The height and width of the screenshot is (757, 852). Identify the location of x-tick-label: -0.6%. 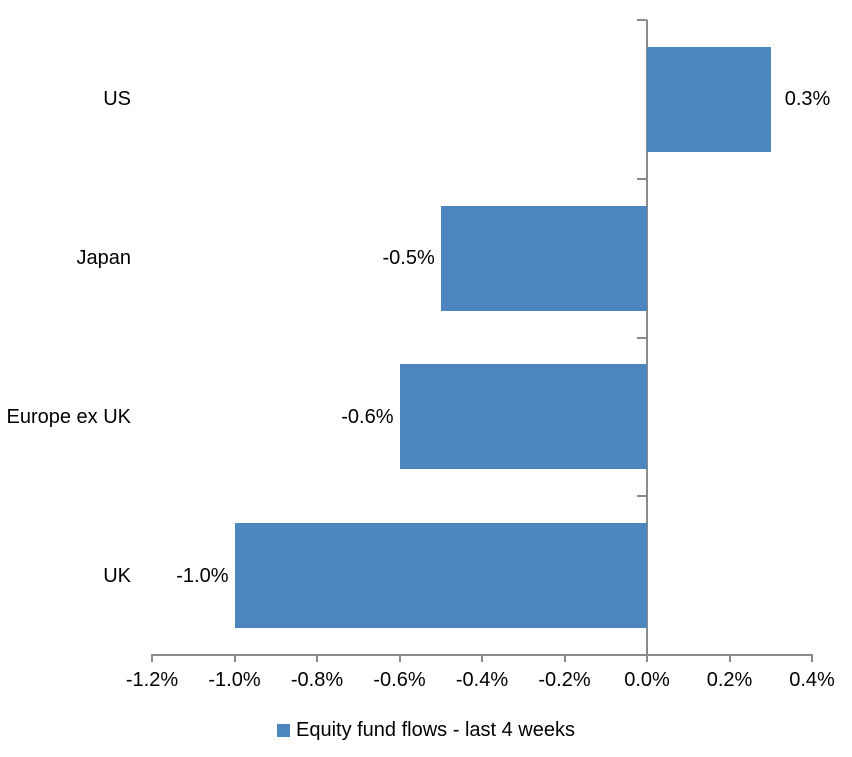
(399, 680).